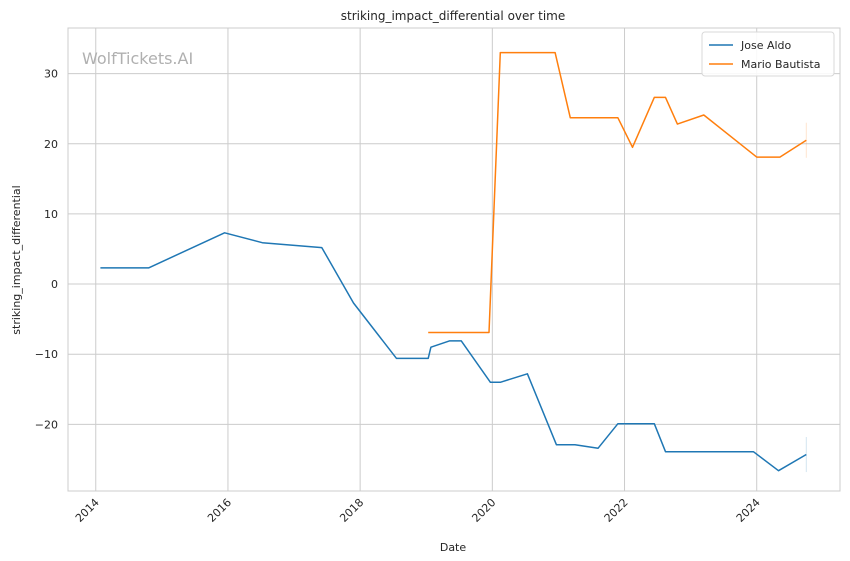 The height and width of the screenshot is (561, 850). What do you see at coordinates (51, 74) in the screenshot?
I see `y-tick-label: 30` at bounding box center [51, 74].